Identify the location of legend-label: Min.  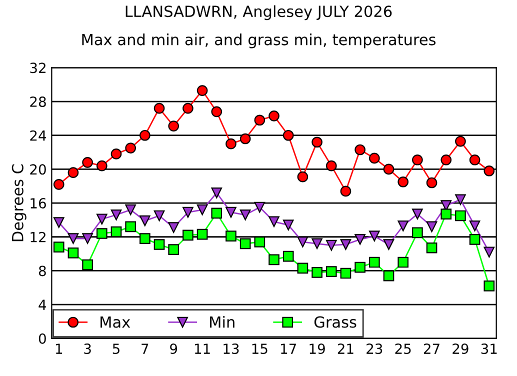
(222, 322).